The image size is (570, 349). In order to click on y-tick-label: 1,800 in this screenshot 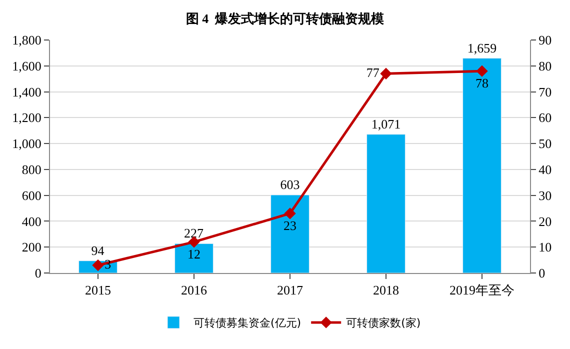, I will do `click(27, 40)`.